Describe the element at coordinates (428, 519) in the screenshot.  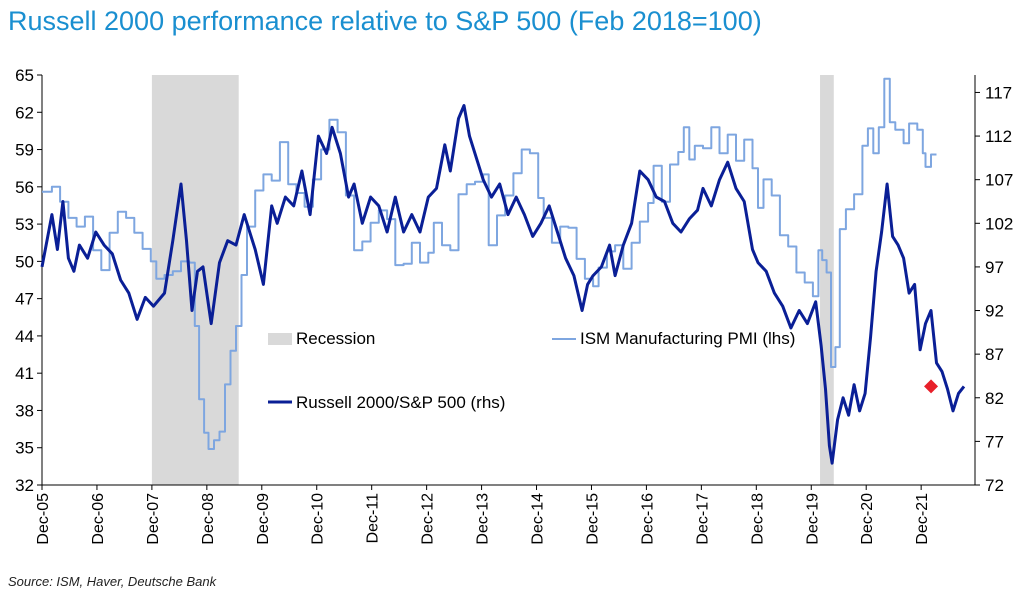
I see `x-tick-label: Dec-12` at that location.